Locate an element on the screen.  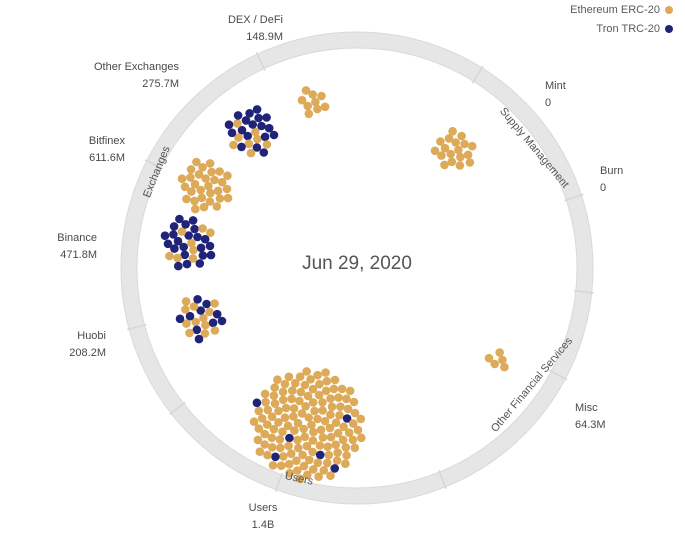
trc20-dot-users is located at coordinates (347, 418).